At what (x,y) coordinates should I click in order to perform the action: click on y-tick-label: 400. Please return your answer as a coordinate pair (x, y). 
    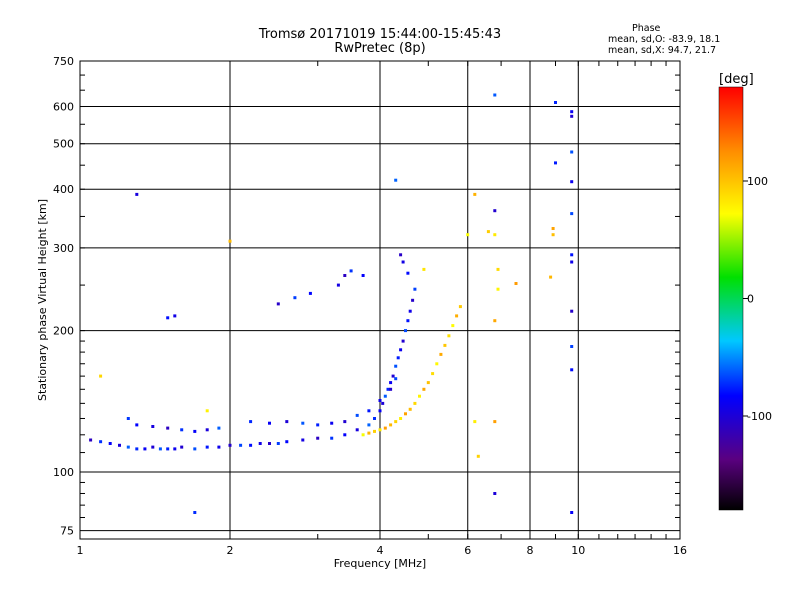
    Looking at the image, I should click on (63, 189).